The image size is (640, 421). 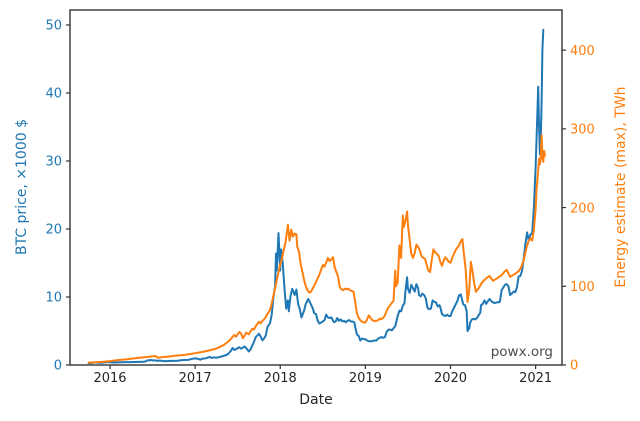 I want to click on right-y-tick-label: 200, so click(x=582, y=208).